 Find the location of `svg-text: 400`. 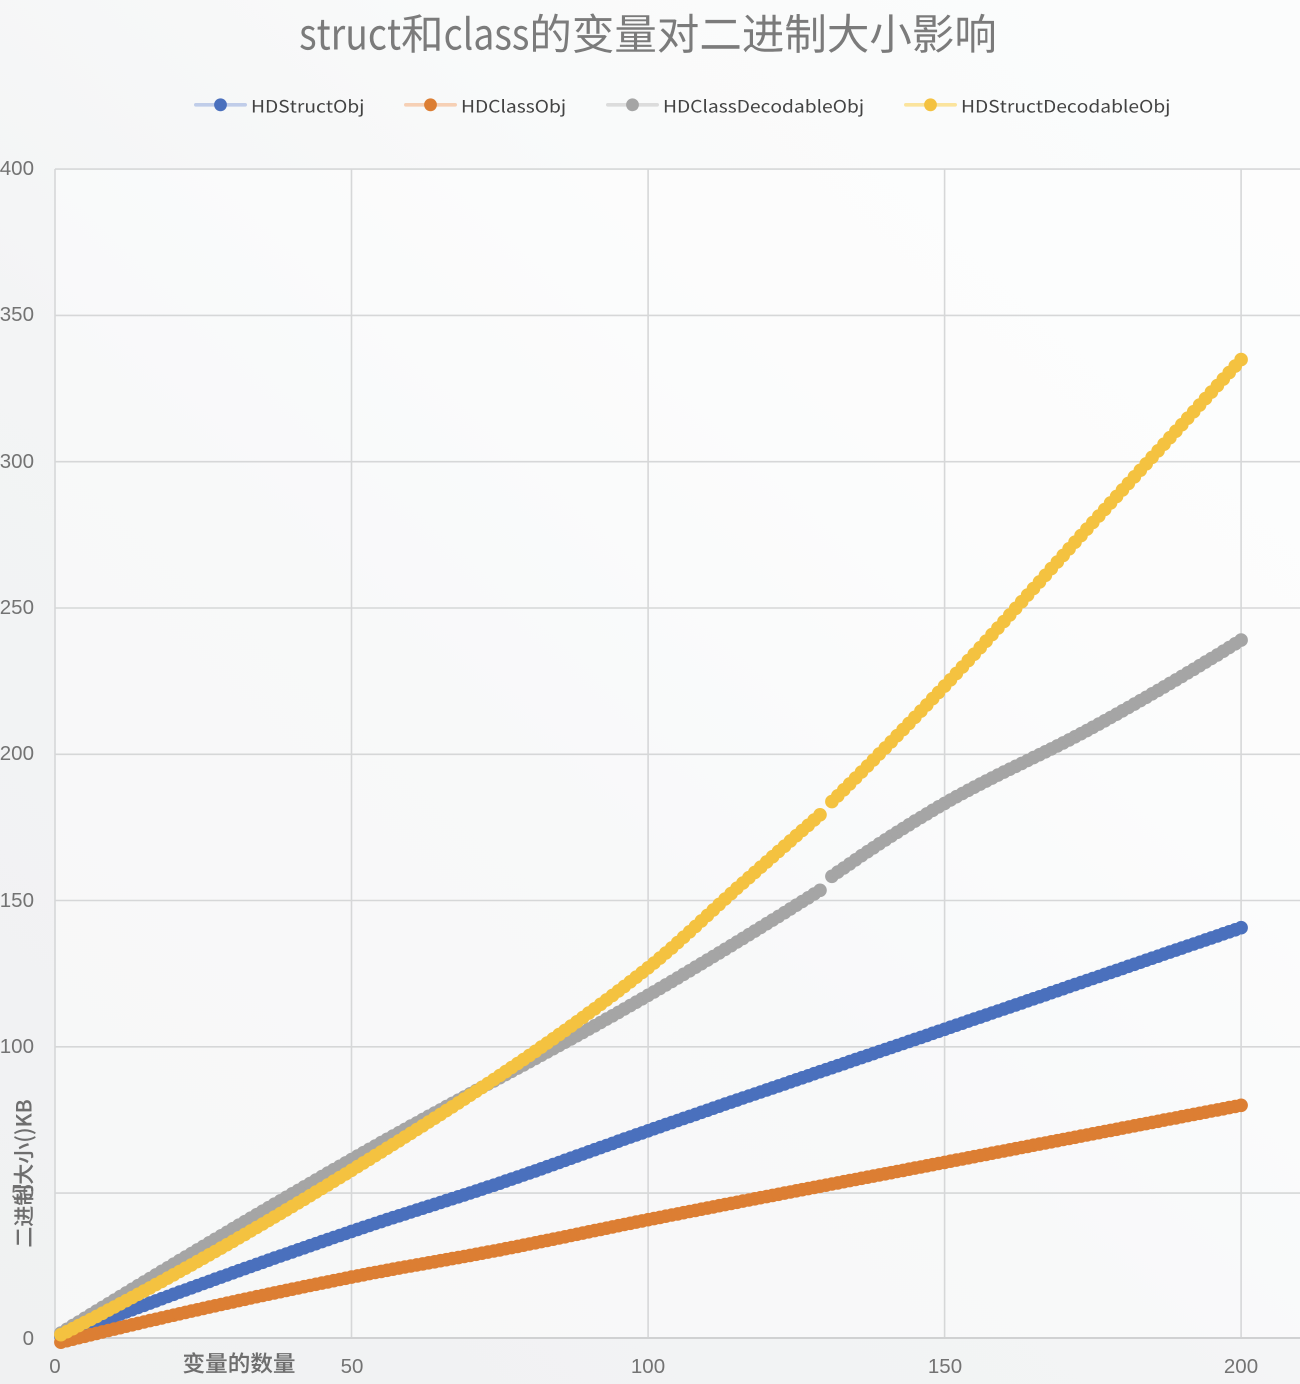

svg-text: 400 is located at coordinates (17, 168).